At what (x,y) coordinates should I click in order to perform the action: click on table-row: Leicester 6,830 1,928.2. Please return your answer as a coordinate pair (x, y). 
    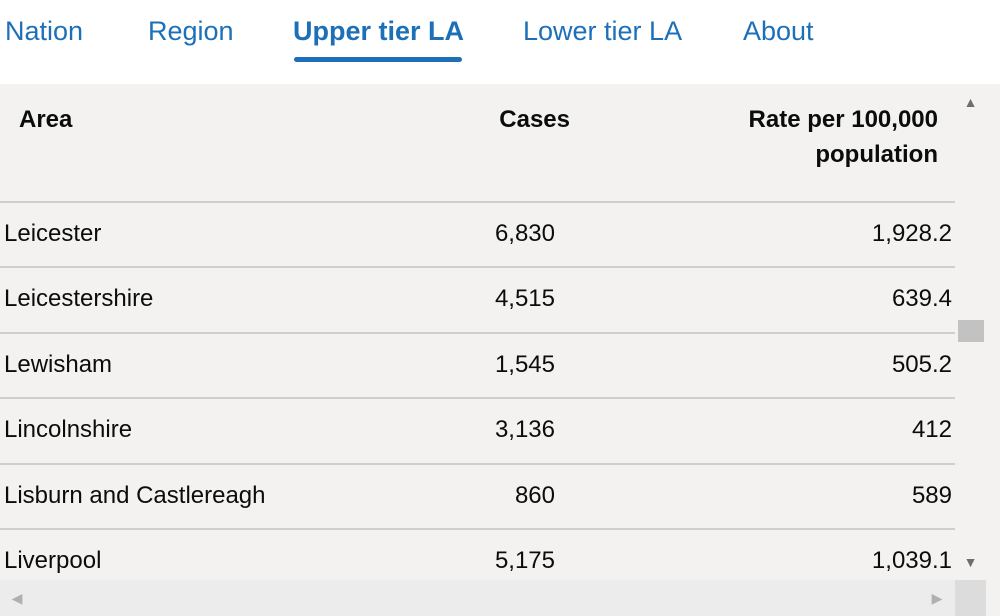
    Looking at the image, I should click on (477, 233).